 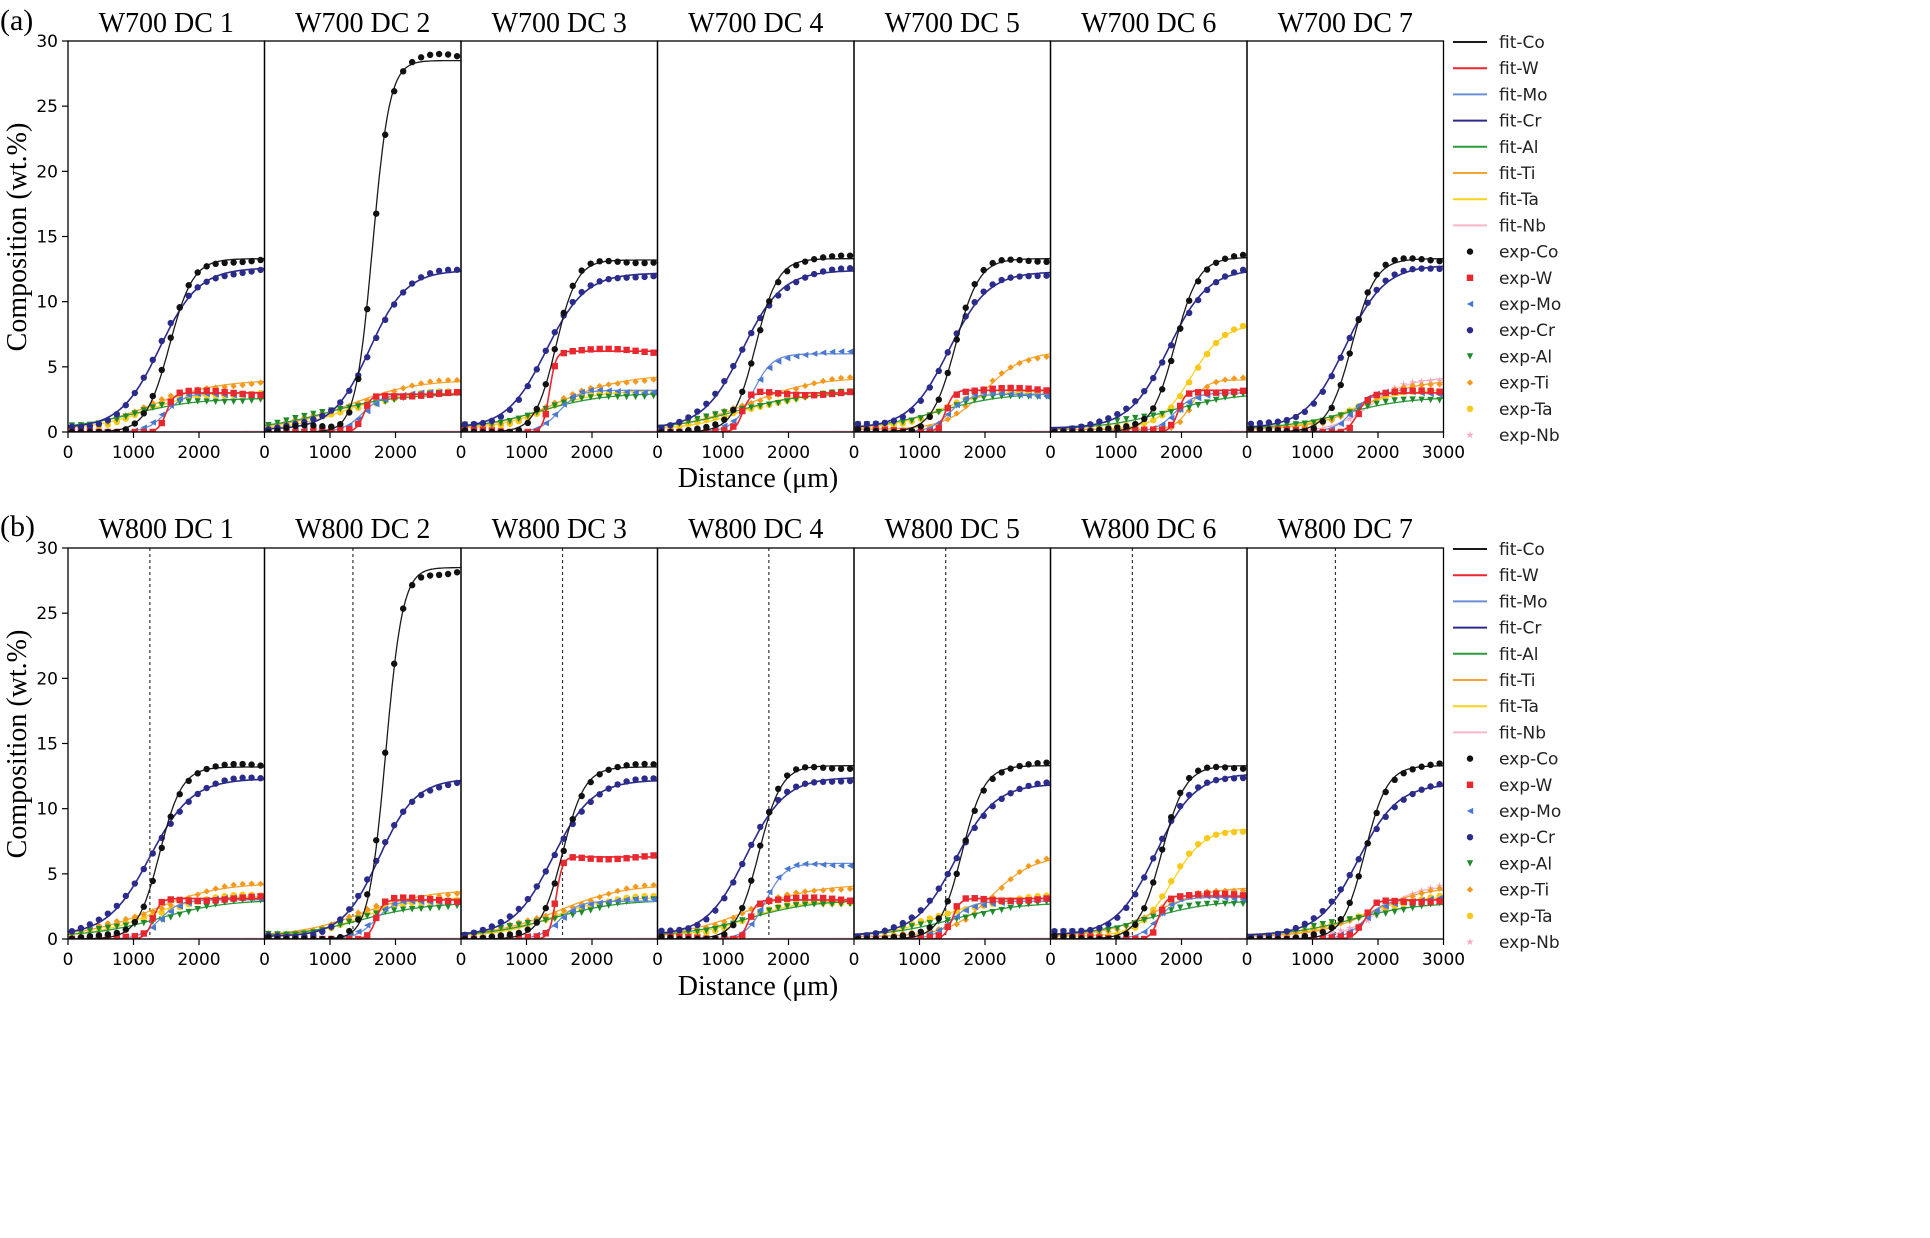 I want to click on fit-line-cr, so click(x=952, y=349).